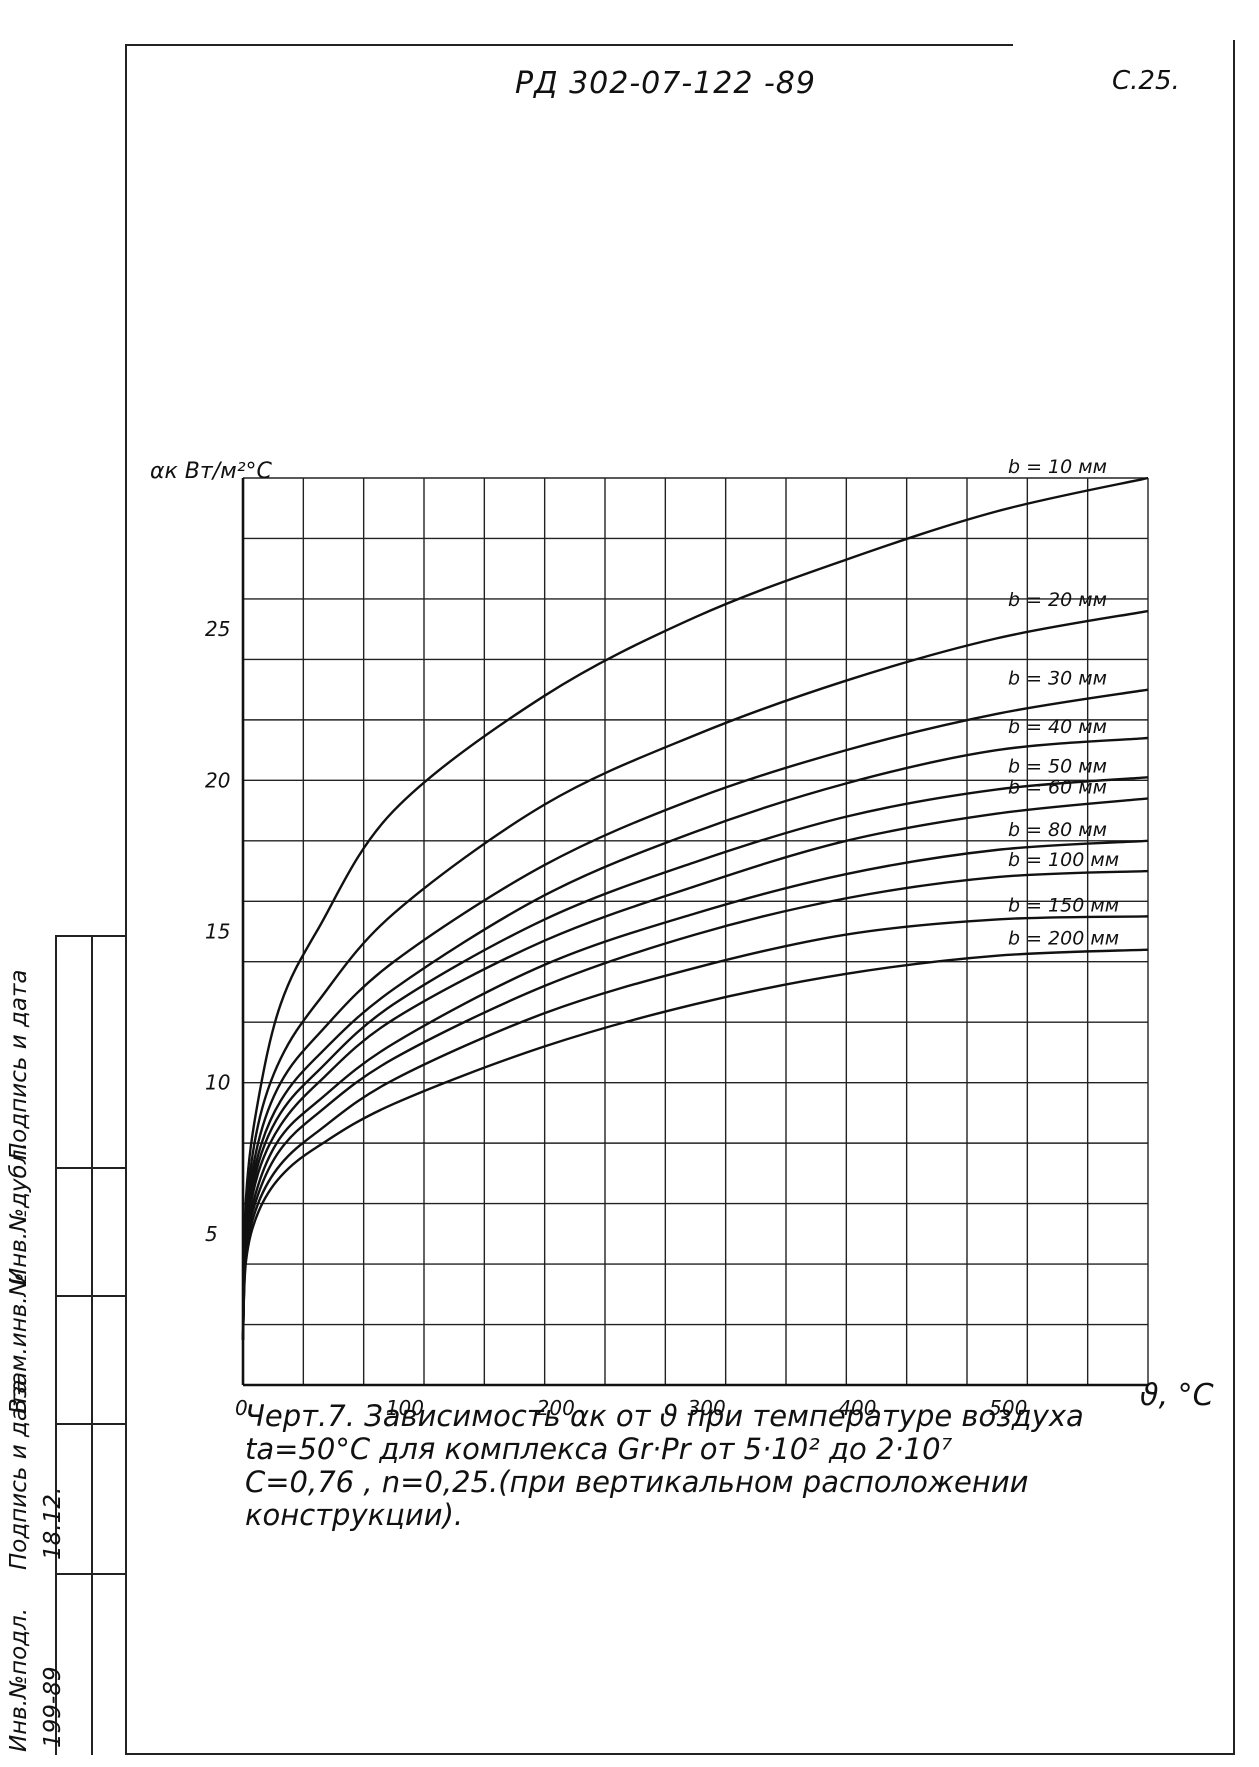 This screenshot has width=1259, height=1767. What do you see at coordinates (126, 899) in the screenshot?
I see `page-frame-left` at bounding box center [126, 899].